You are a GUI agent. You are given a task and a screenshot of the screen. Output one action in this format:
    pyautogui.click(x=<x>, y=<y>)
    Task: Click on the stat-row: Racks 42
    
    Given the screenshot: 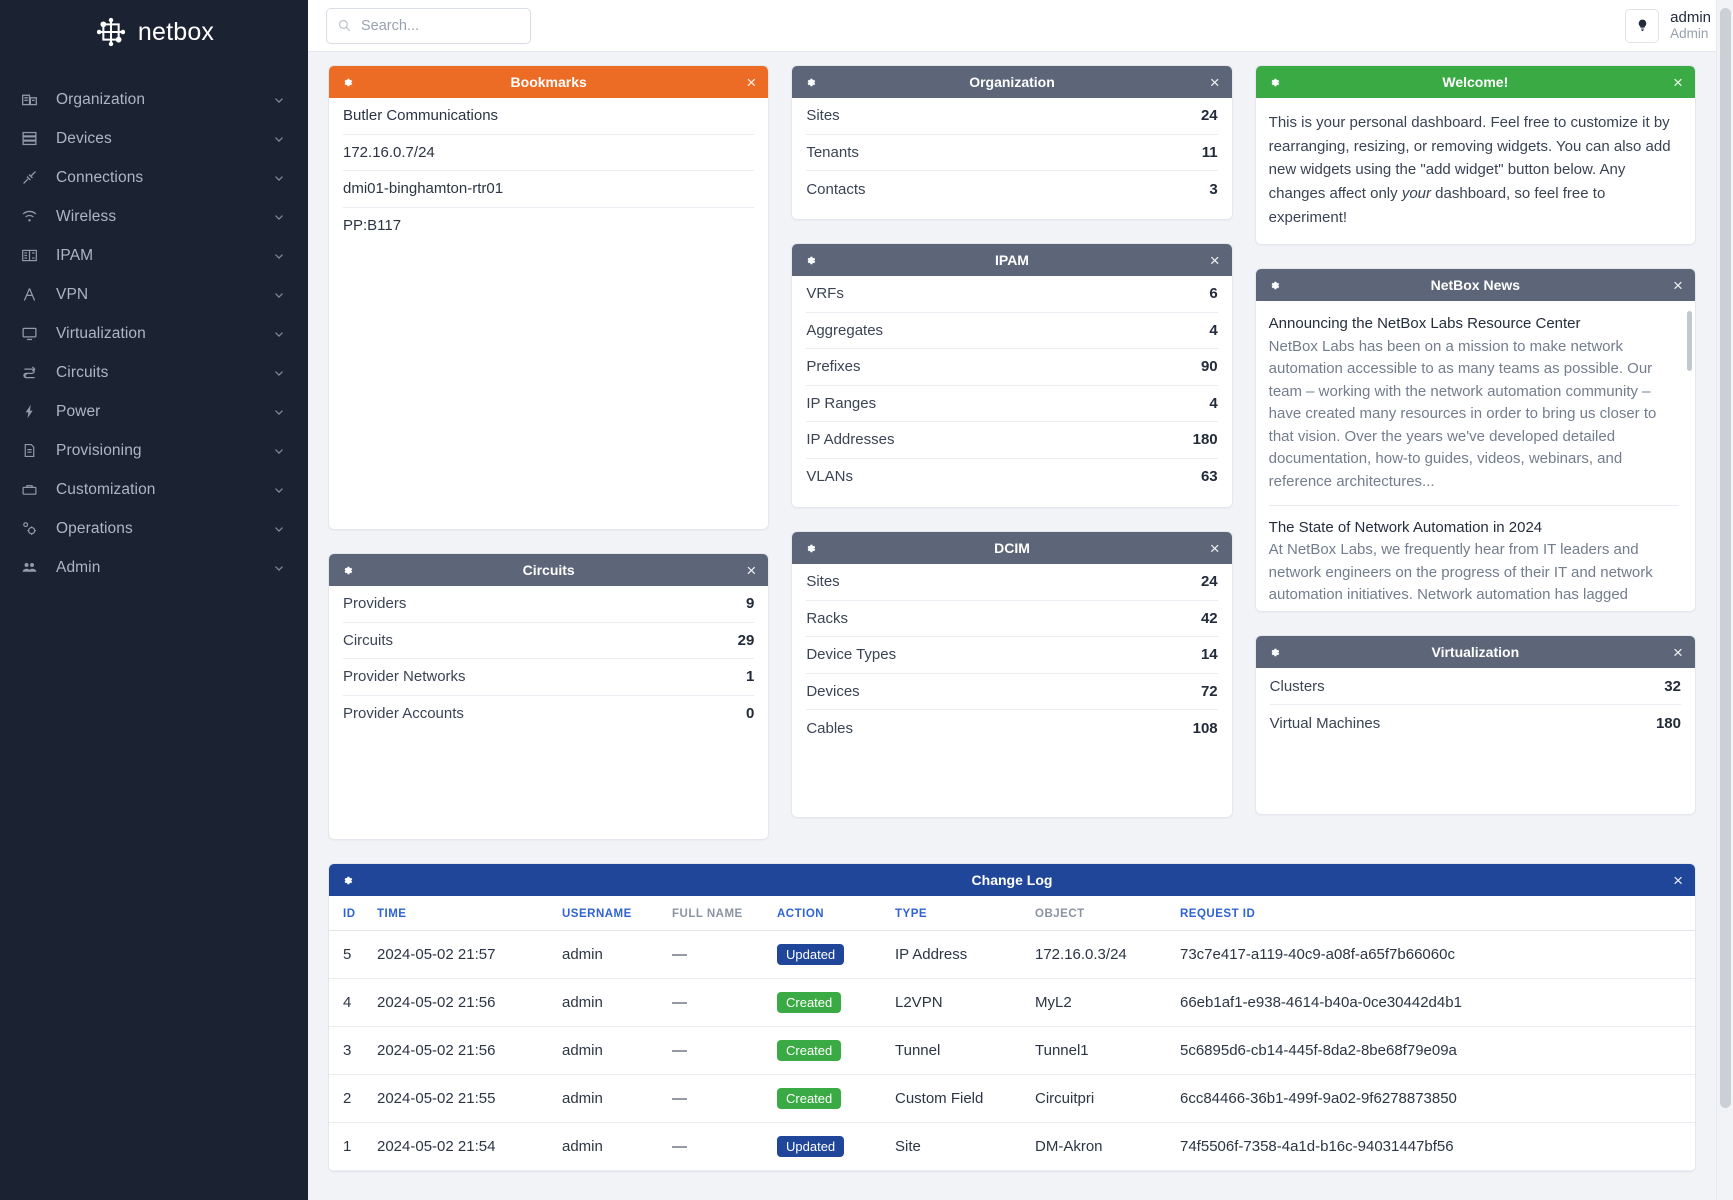 What is the action you would take?
    pyautogui.click(x=1012, y=619)
    